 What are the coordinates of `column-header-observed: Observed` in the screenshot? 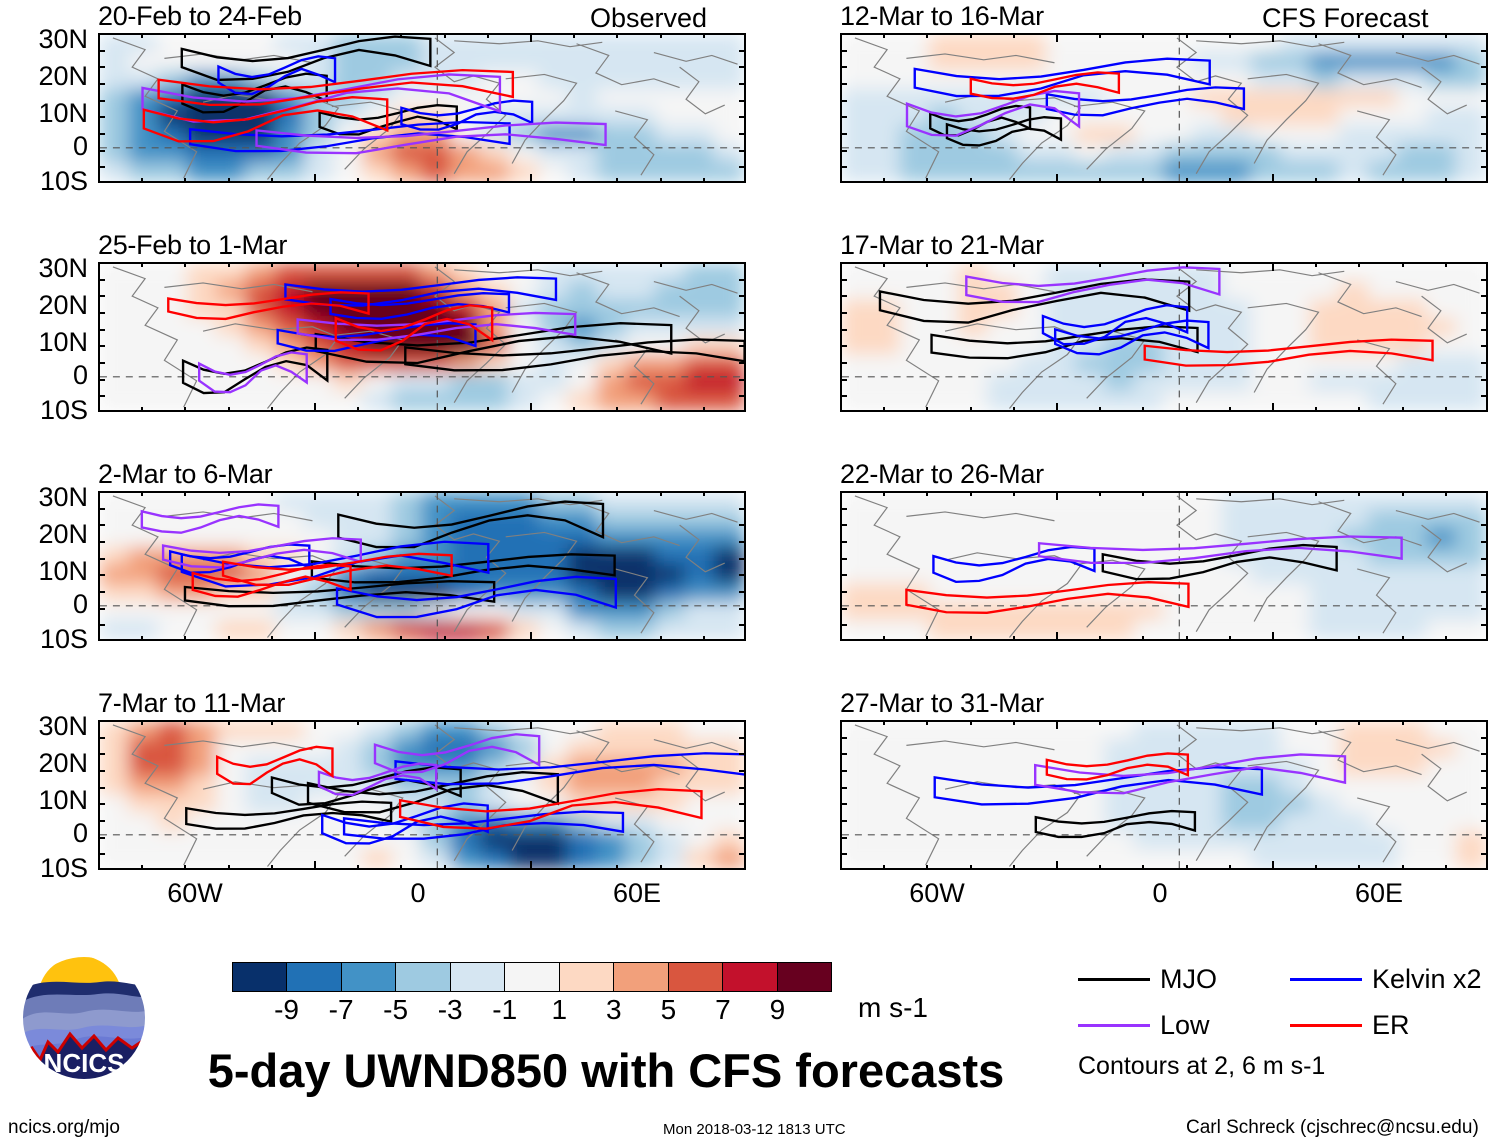 It's located at (649, 18).